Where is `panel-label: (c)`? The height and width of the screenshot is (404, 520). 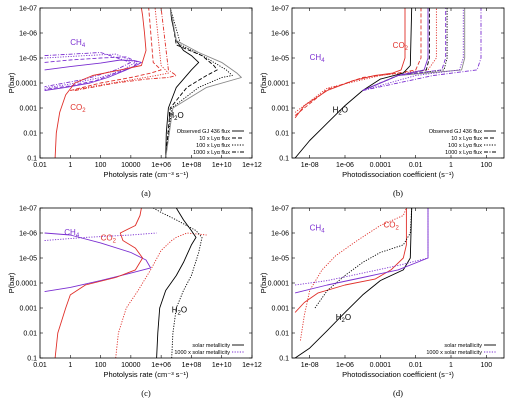
panel-label: (c) is located at coordinates (146, 393).